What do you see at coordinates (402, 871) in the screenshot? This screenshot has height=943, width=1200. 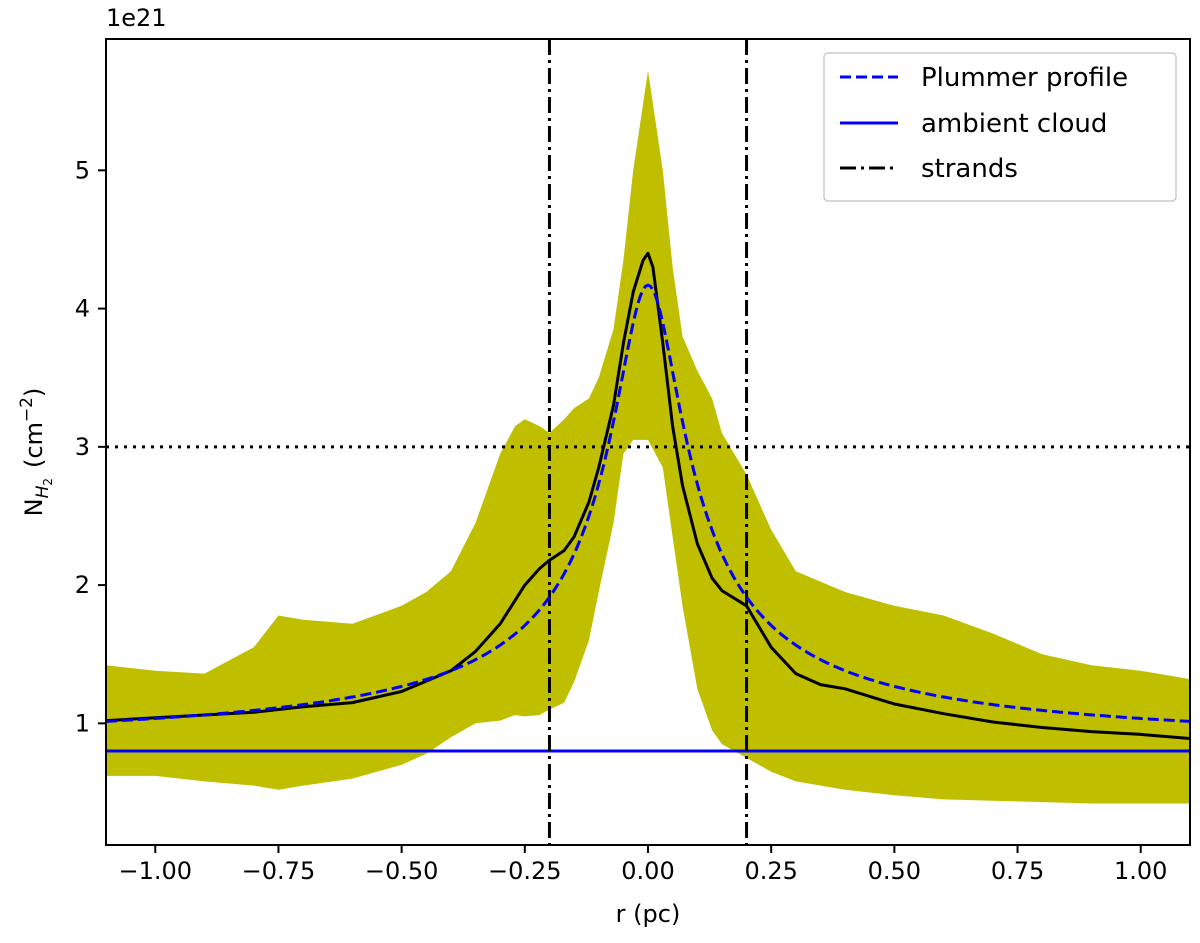 I see `x-tick-label: −0.50` at bounding box center [402, 871].